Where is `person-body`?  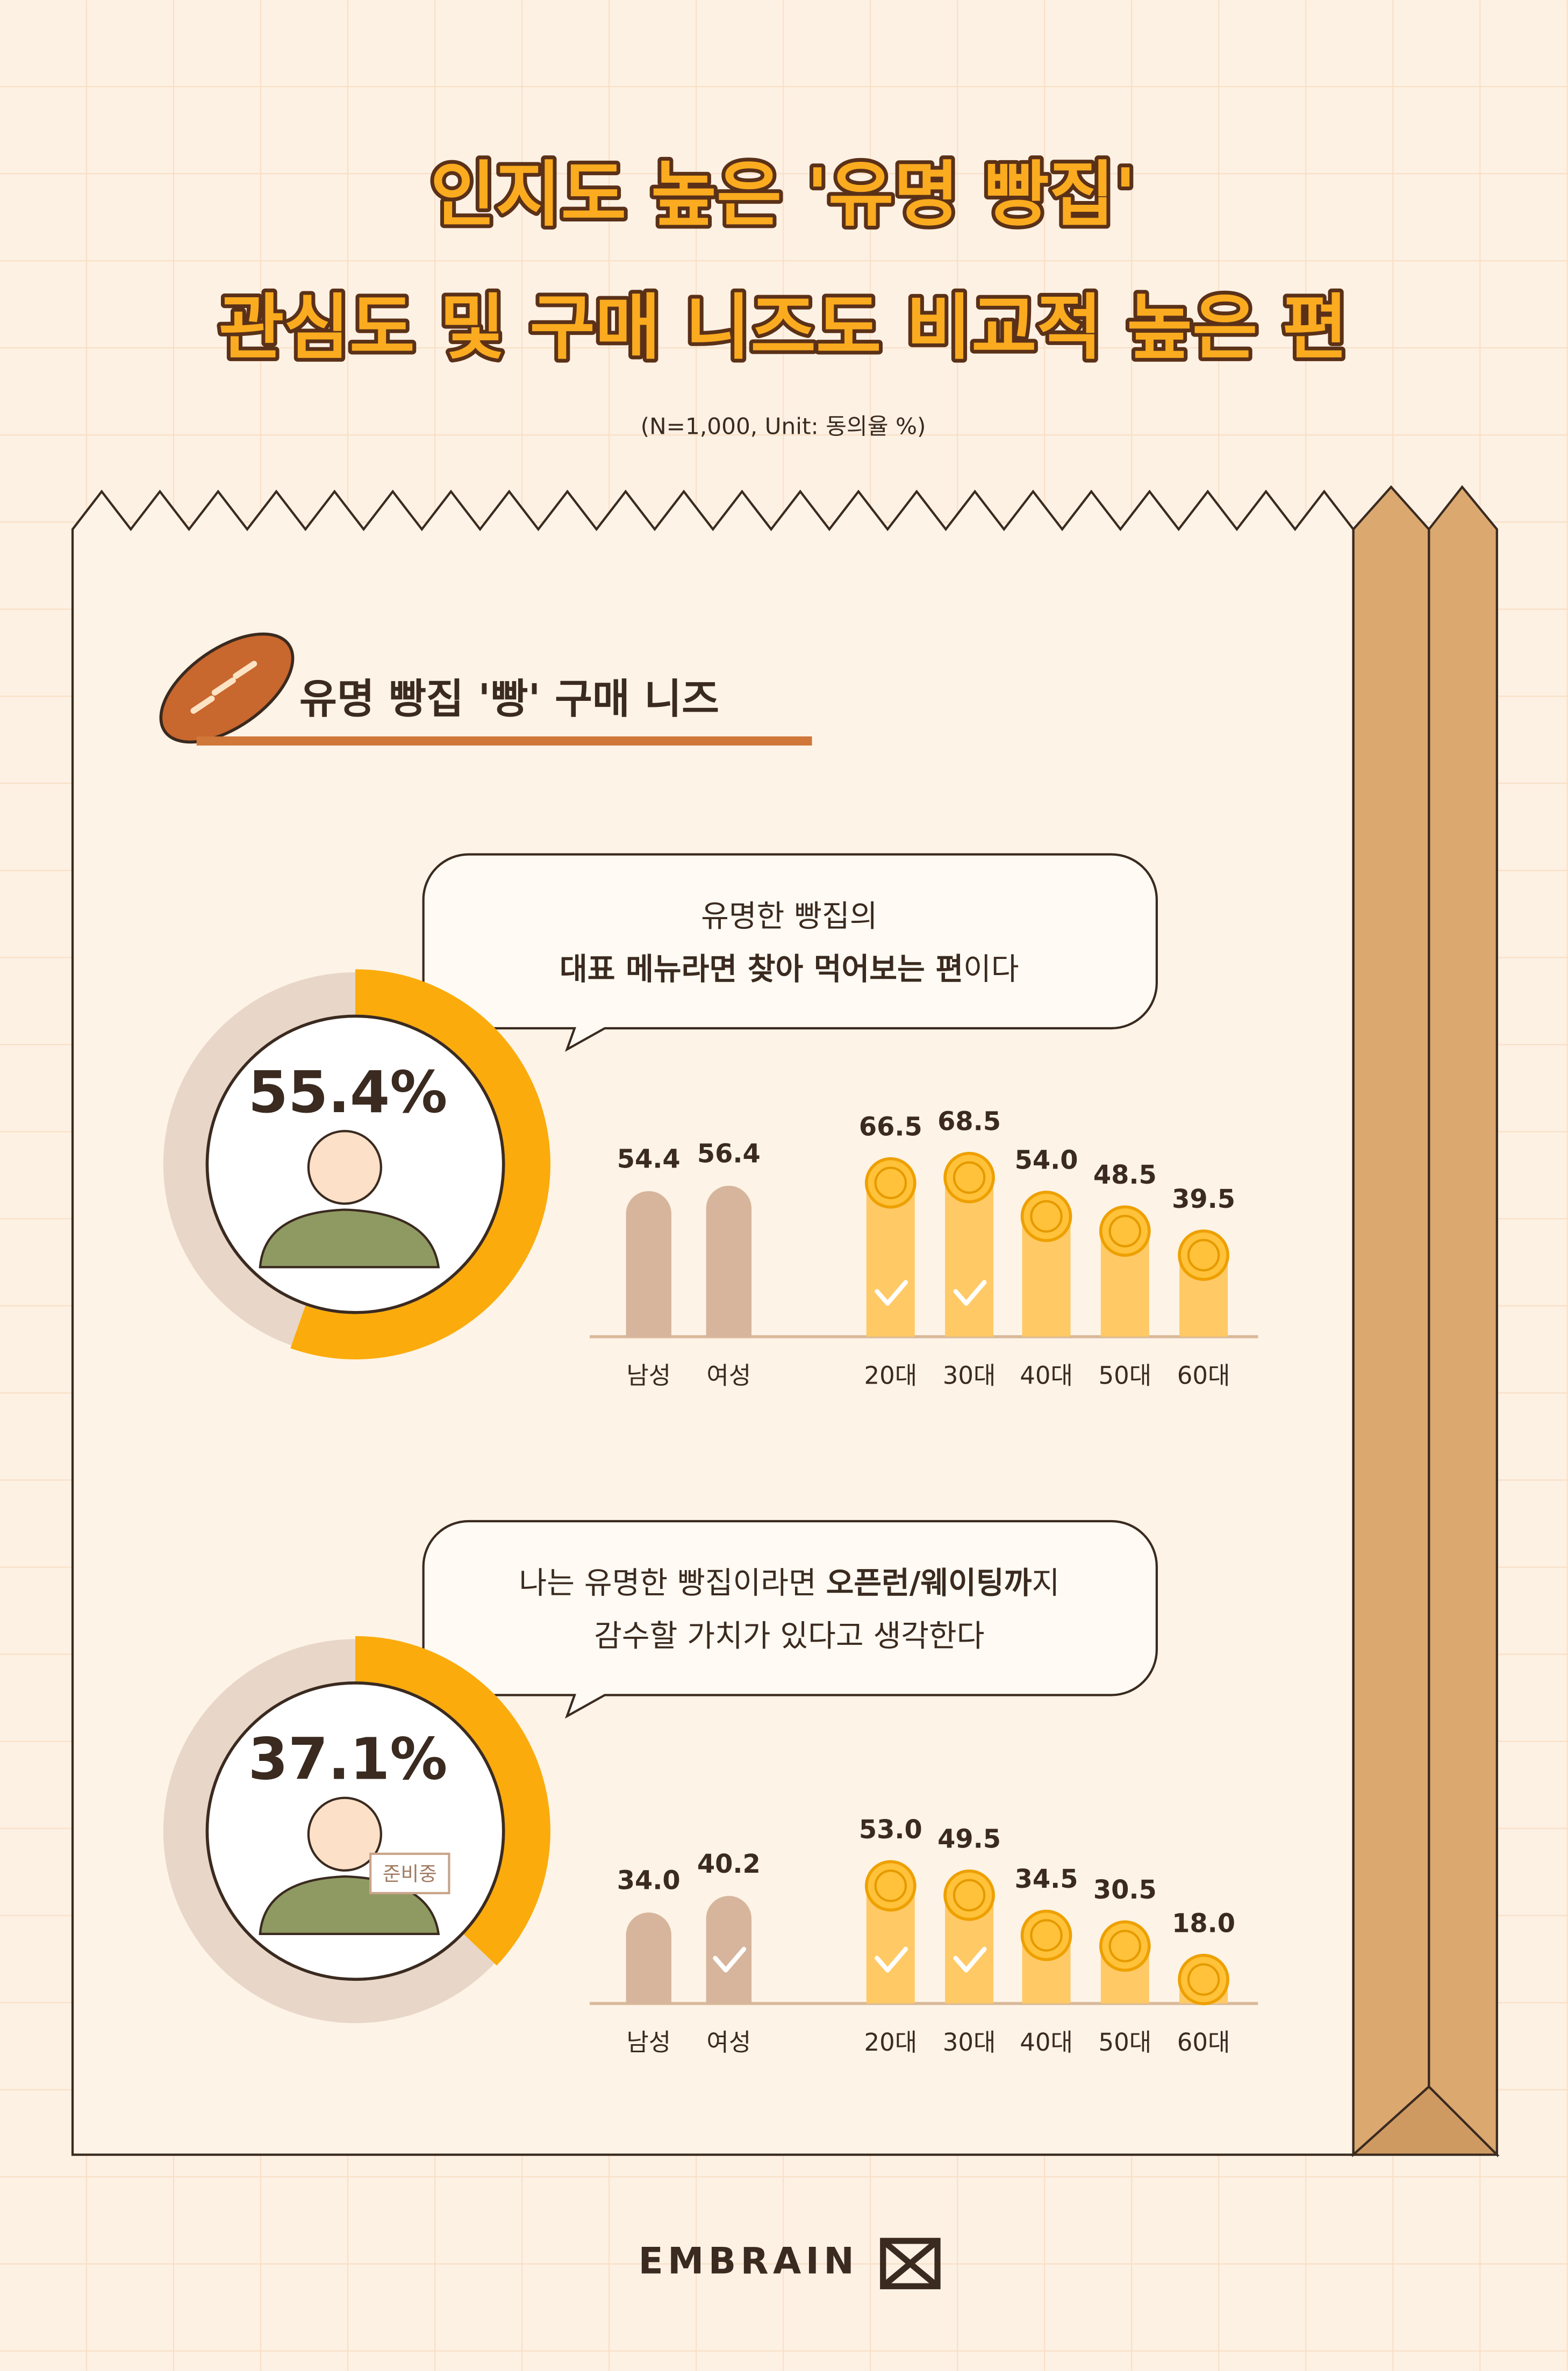
person-body is located at coordinates (349, 1239).